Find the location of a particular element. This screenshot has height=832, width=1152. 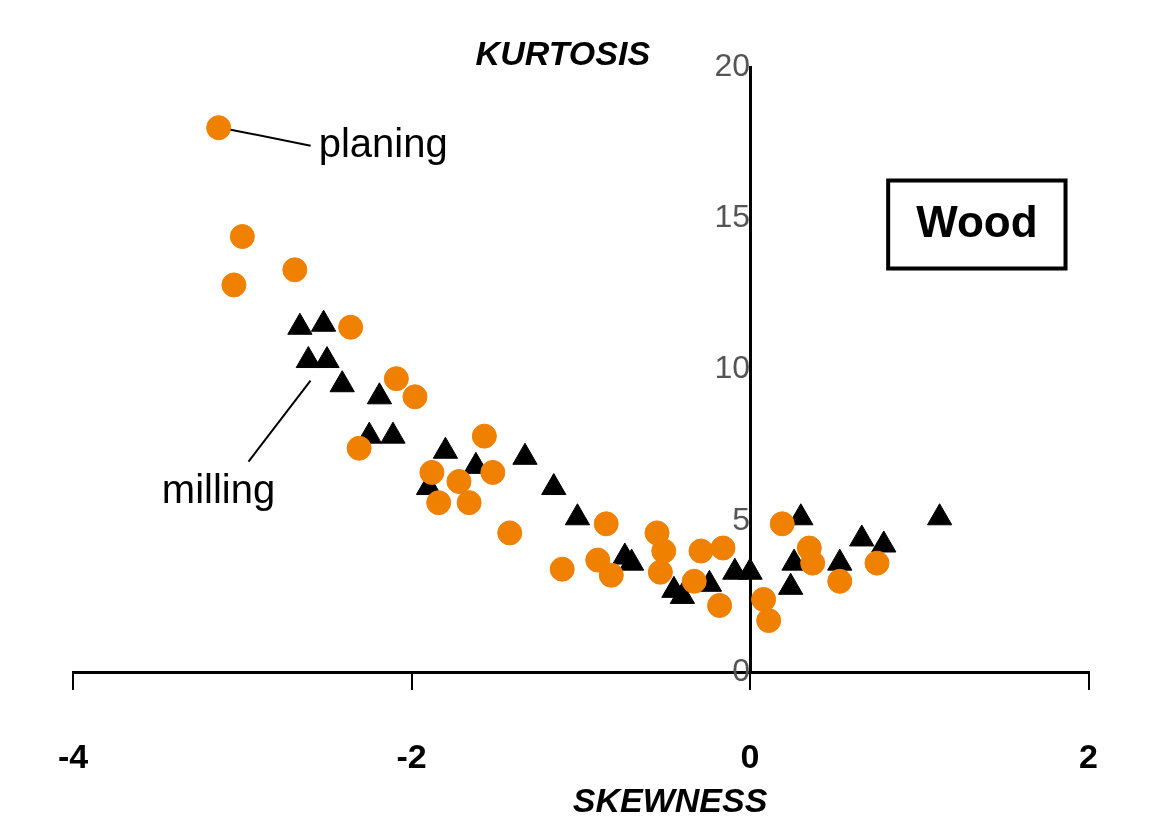

annotation: Wood is located at coordinates (977, 221).